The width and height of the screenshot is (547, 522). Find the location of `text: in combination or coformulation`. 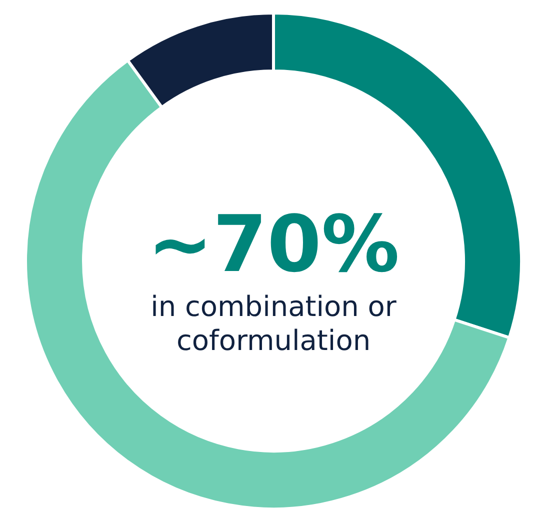

text: in combination or coformulation is located at coordinates (273, 323).